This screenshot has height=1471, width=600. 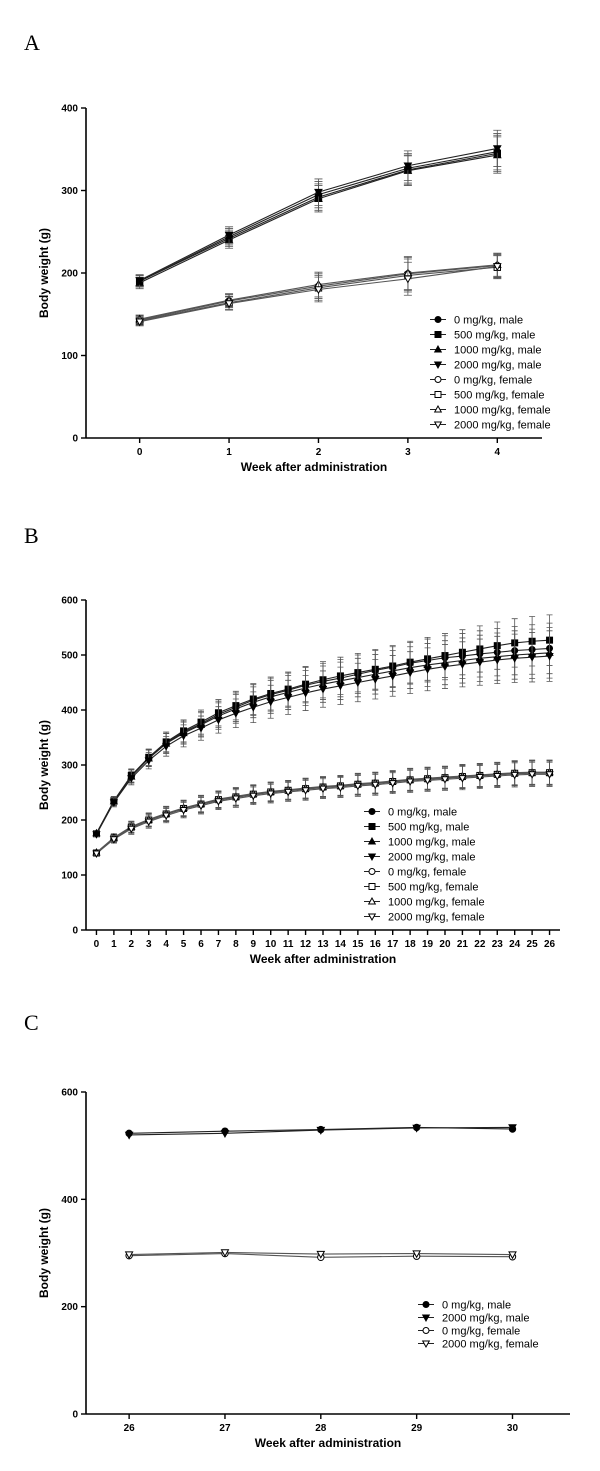 I want to click on chart-b-legend-label: 0 mg/kg, female, so click(x=427, y=873).